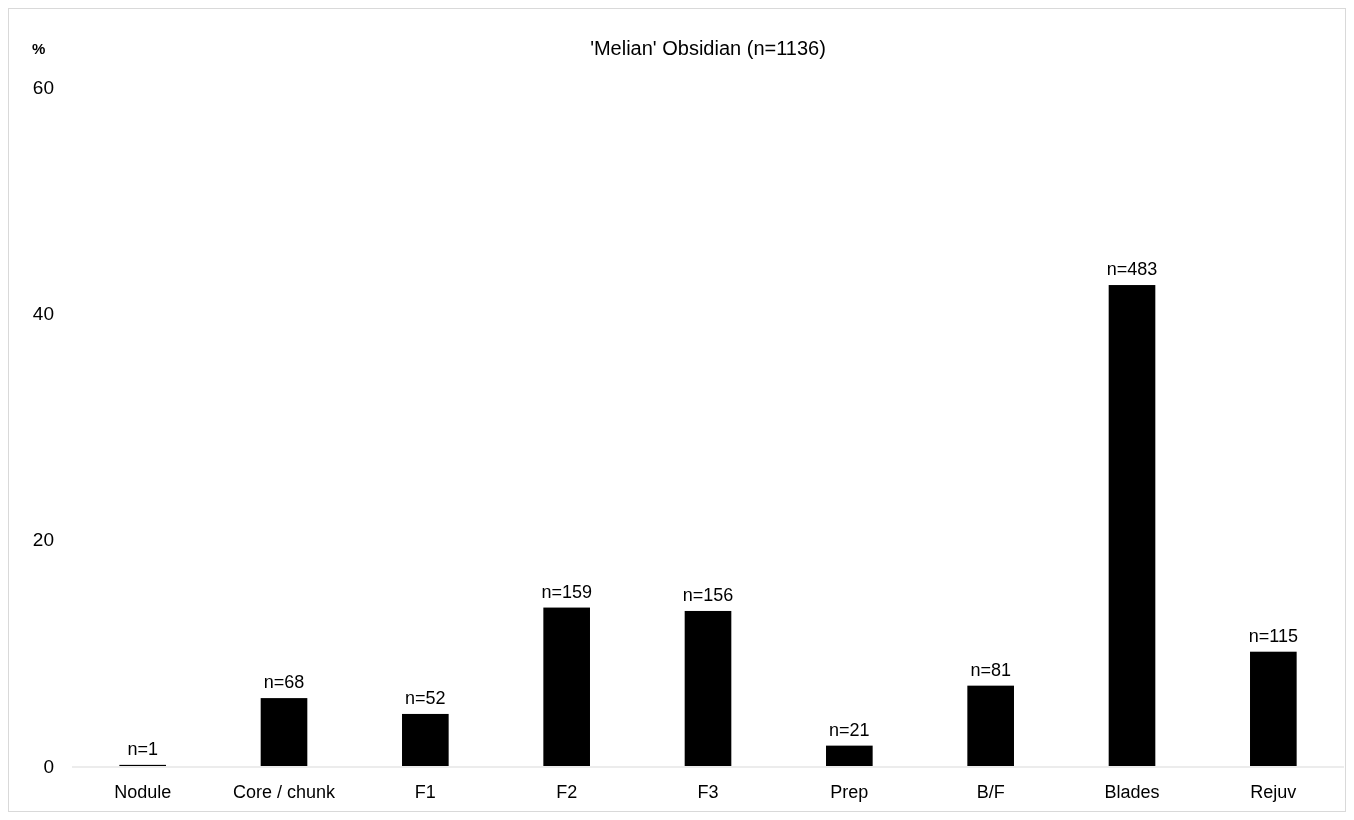 Image resolution: width=1354 pixels, height=820 pixels. I want to click on x-tick-label: F1, so click(425, 792).